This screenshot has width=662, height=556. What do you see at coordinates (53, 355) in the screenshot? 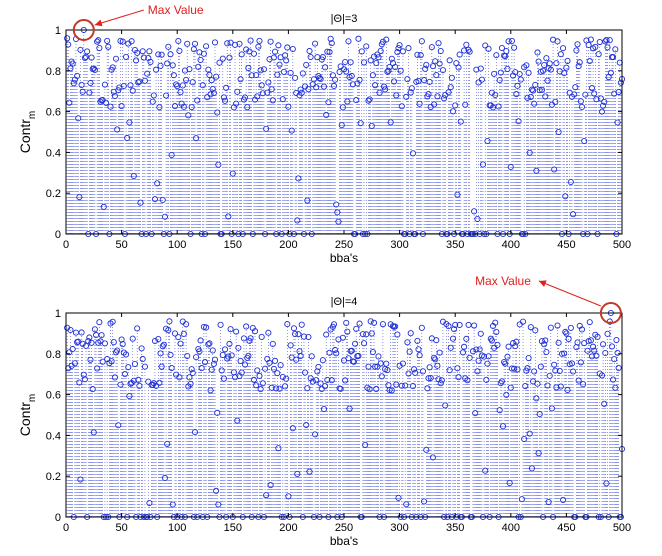
I see `y-tick-label: 0.8` at bounding box center [53, 355].